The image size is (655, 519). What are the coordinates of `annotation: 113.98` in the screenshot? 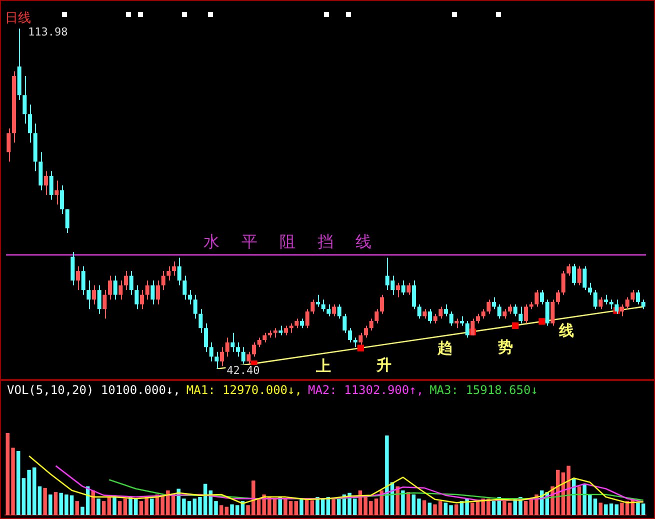 It's located at (48, 31).